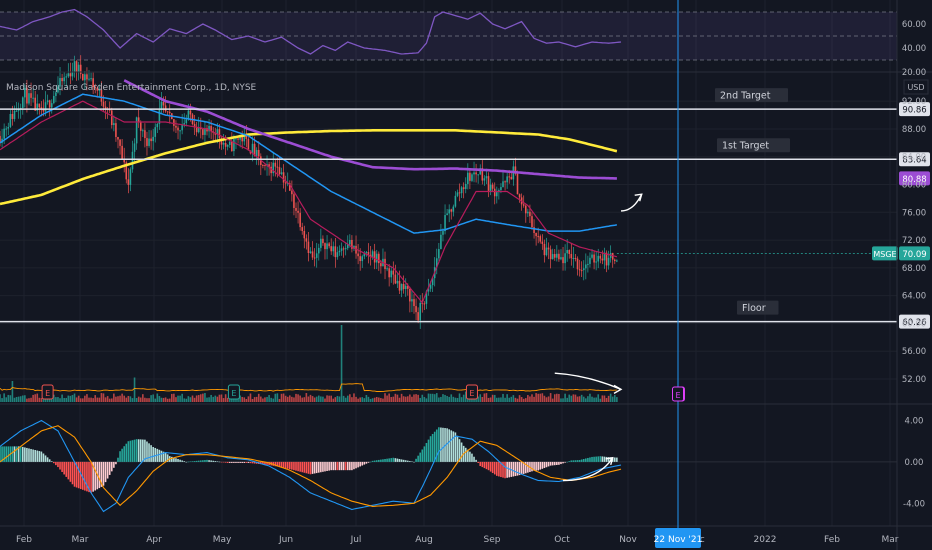  Describe the element at coordinates (914, 463) in the screenshot. I see `macd-tick-label: 0.00` at that location.